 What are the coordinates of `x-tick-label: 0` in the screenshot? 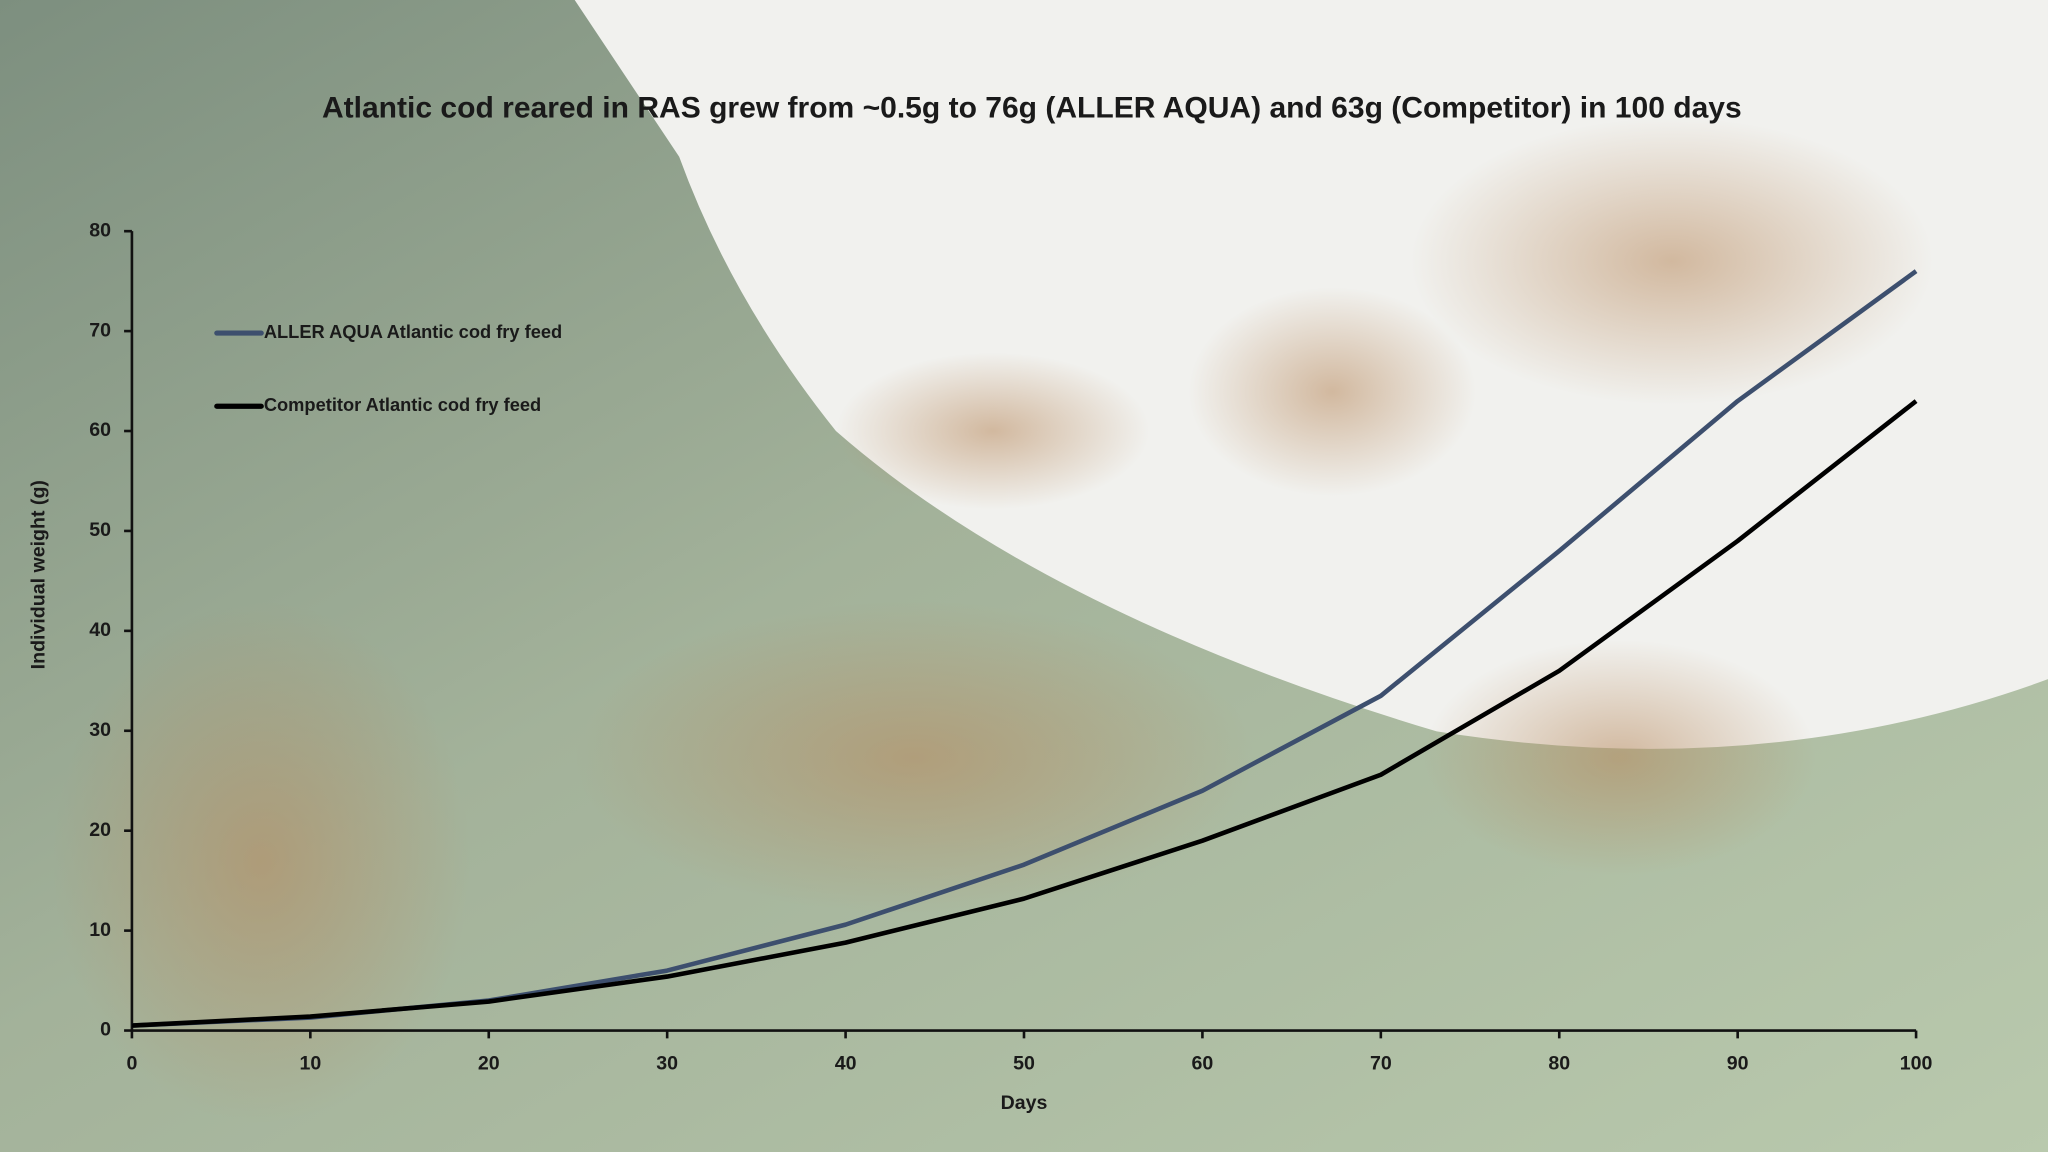 It's located at (131, 1064).